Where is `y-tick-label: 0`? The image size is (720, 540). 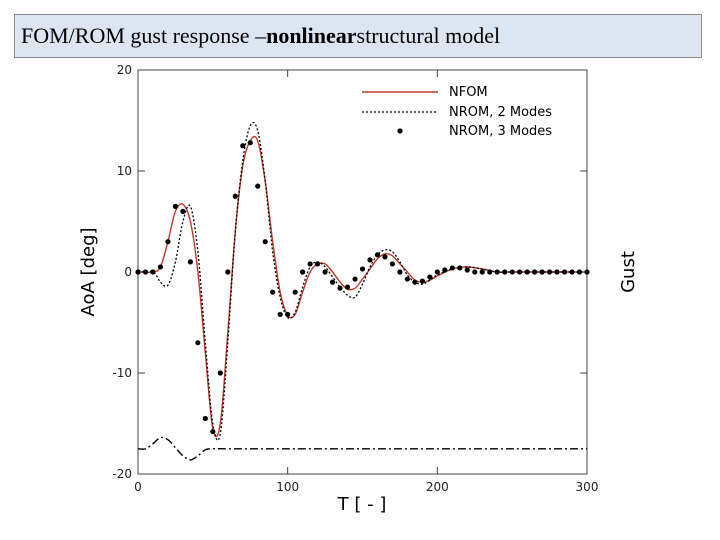
y-tick-label: 0 is located at coordinates (128, 272).